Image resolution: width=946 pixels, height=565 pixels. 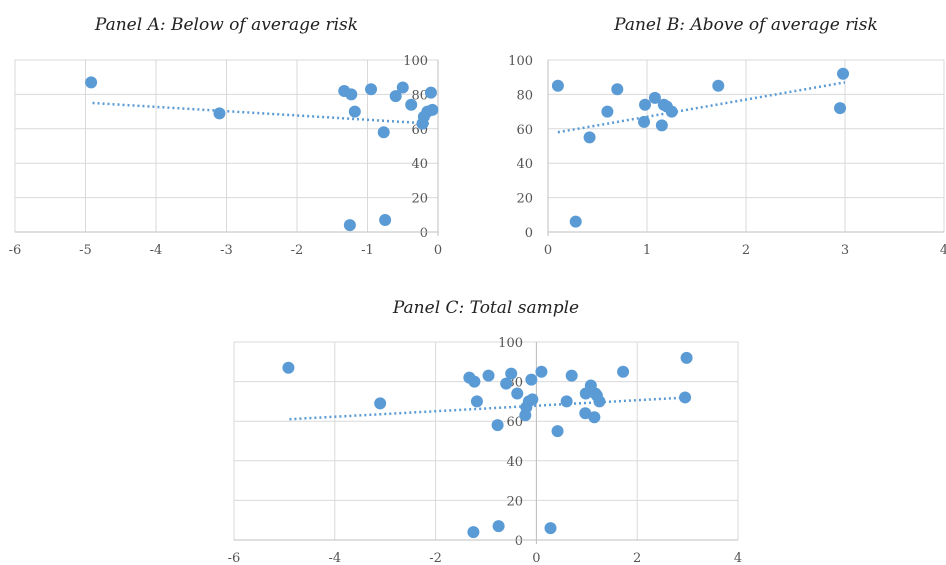 I want to click on panel-b-y-tick-label: 100, so click(x=520, y=61).